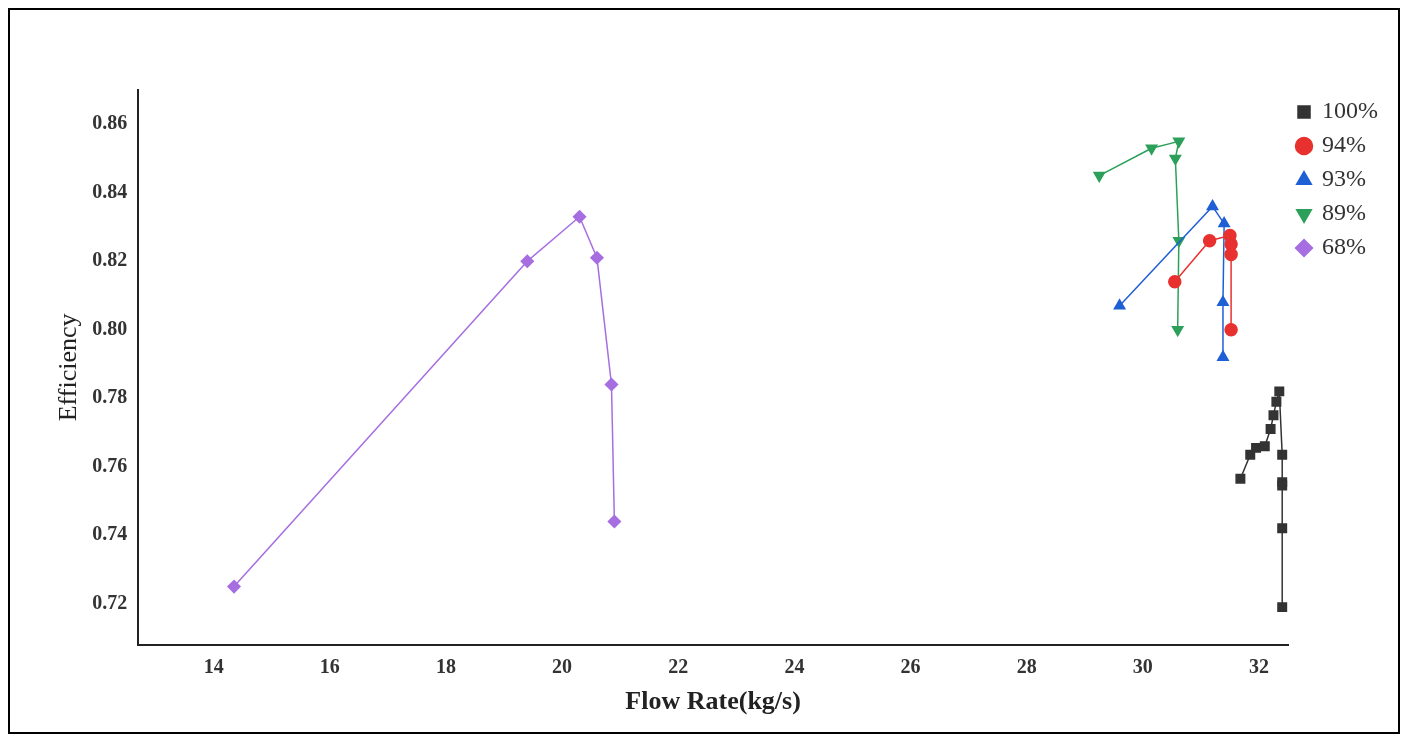  What do you see at coordinates (110, 464) in the screenshot?
I see `y-tick-label: 0.76` at bounding box center [110, 464].